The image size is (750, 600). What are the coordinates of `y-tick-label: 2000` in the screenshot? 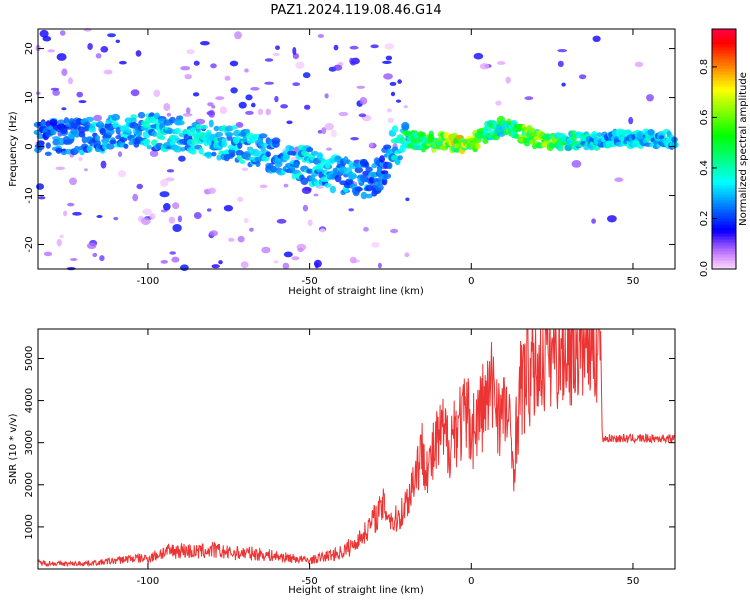 It's located at (29, 484).